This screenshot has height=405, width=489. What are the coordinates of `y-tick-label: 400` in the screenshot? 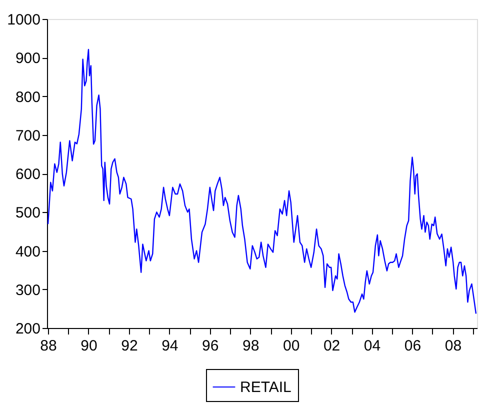 It's located at (27, 251).